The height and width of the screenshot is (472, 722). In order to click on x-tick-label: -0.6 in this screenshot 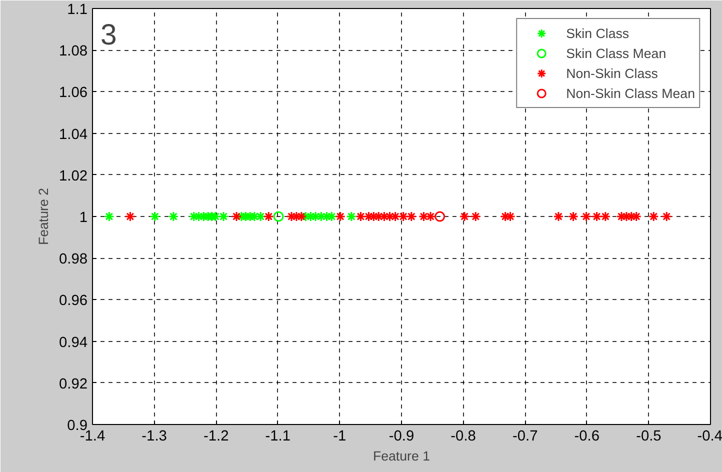, I will do `click(587, 436)`.